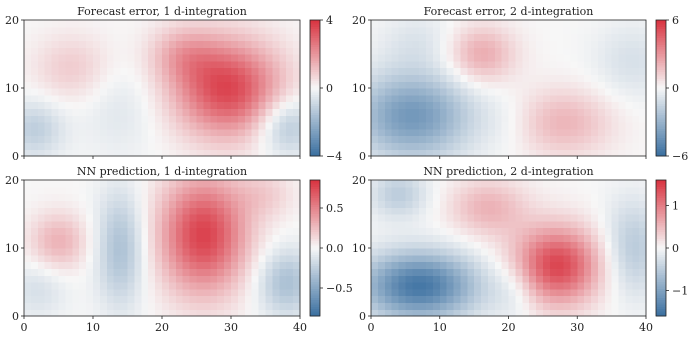 This screenshot has width=692, height=337. Describe the element at coordinates (675, 248) in the screenshot. I see `colorbar-tick-label: 0` at that location.